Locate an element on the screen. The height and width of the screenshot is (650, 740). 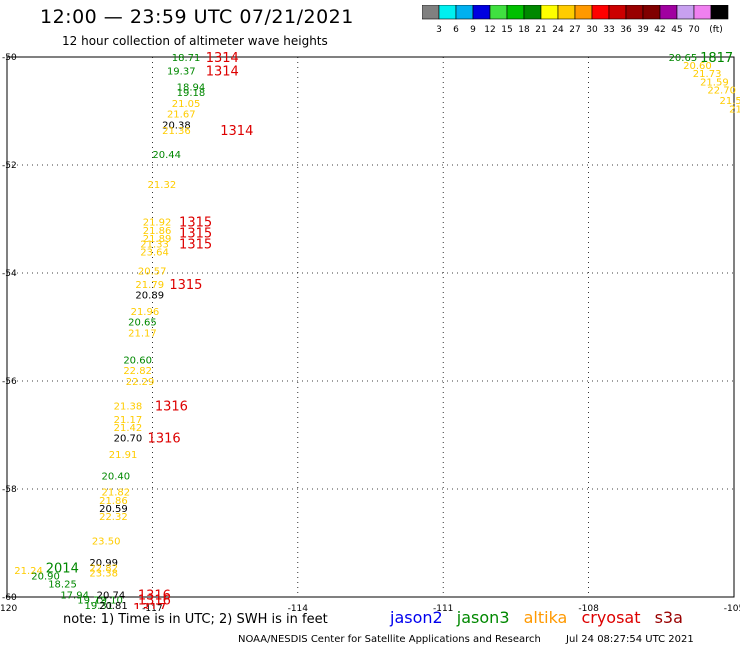
color-scale-label: 42 is located at coordinates (659, 30).